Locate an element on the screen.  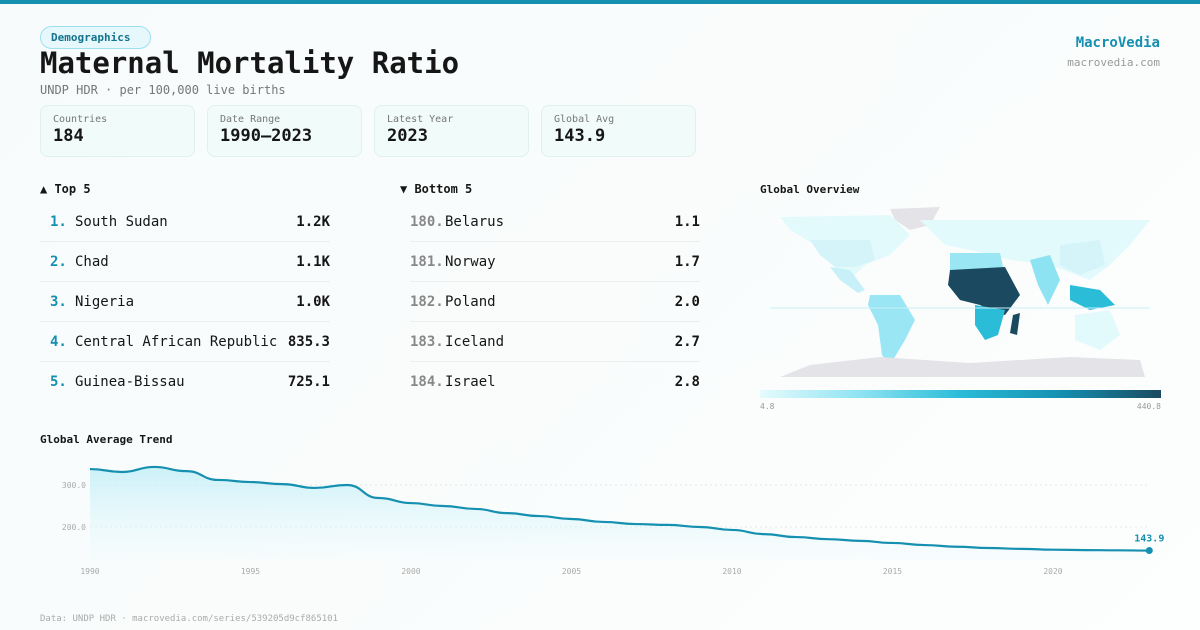
country-name: Poland is located at coordinates (470, 301).